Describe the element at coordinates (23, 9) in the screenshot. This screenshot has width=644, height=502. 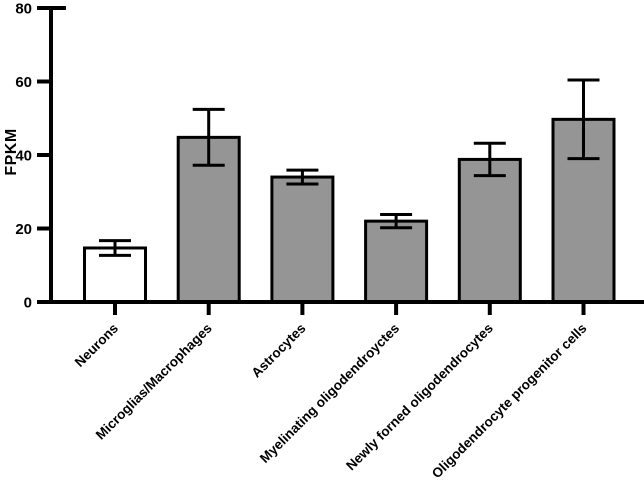
I see `y-tick-label-80: 80` at that location.